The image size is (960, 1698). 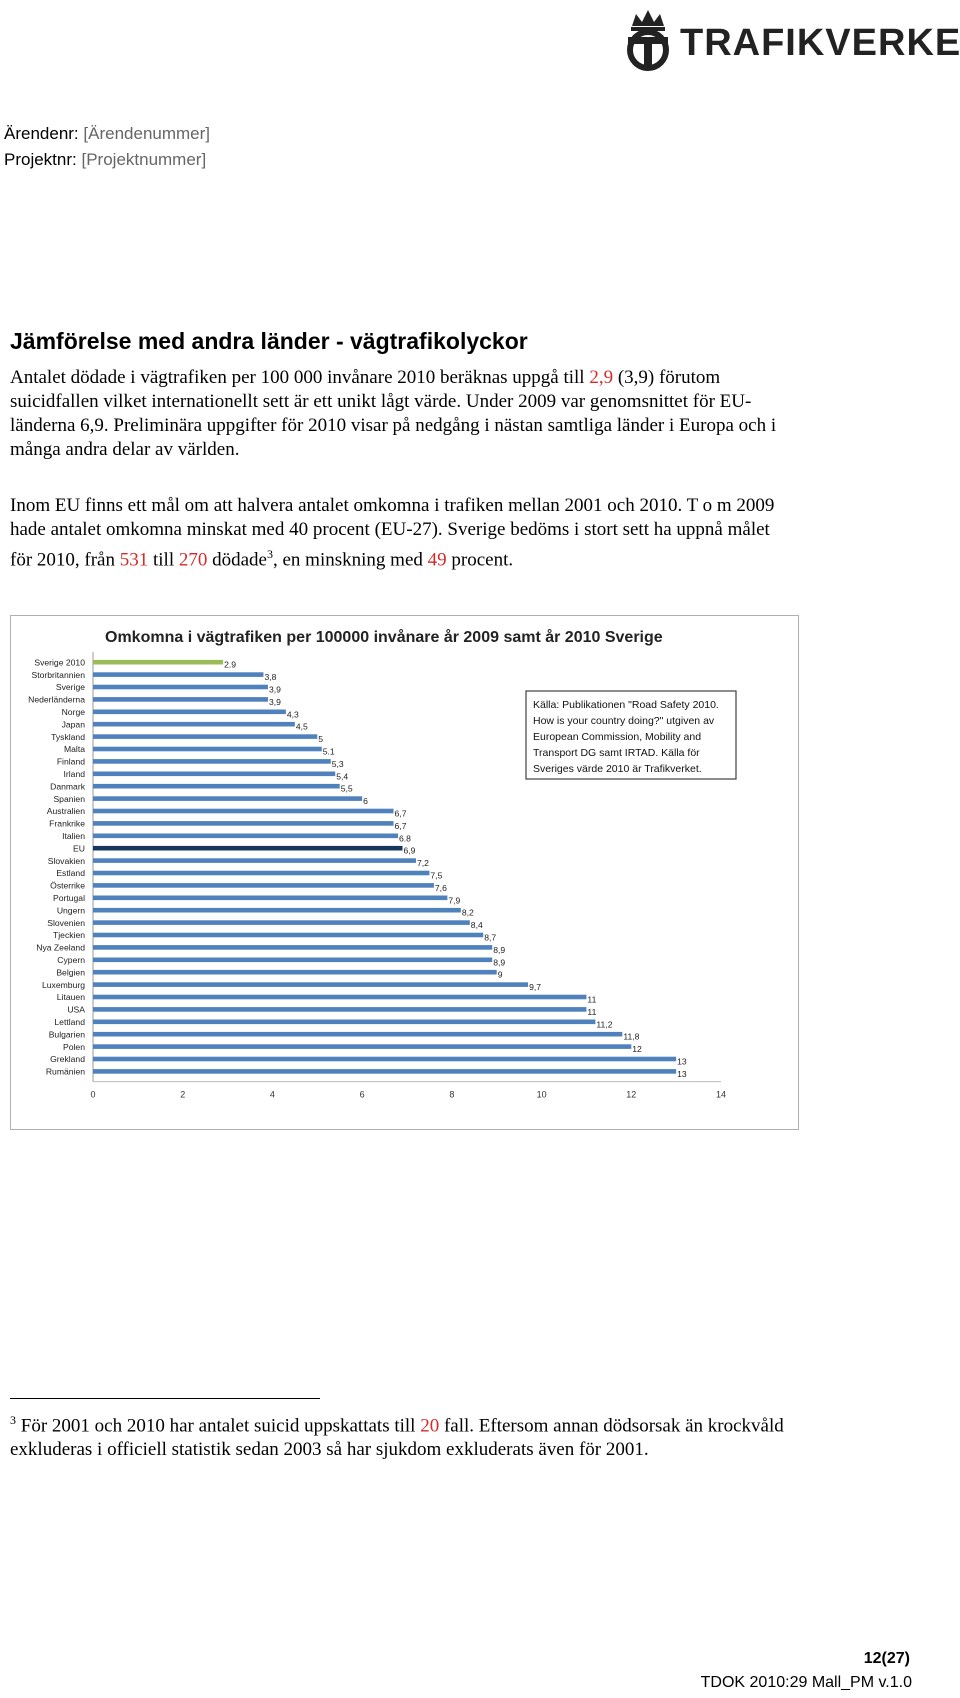 I want to click on category-label: Slovakien, so click(x=66, y=861).